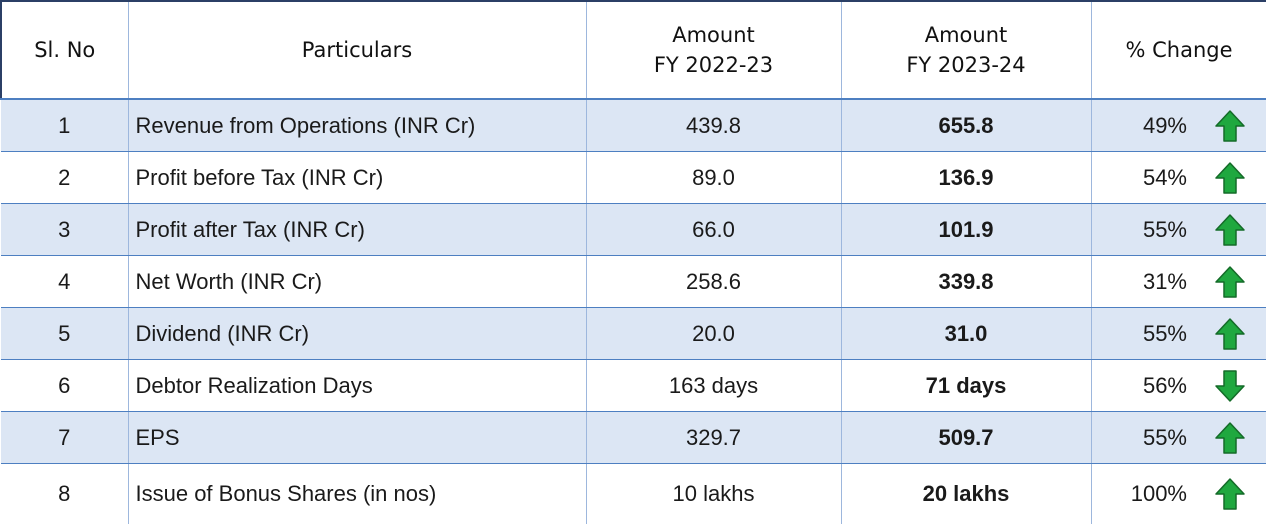 This screenshot has height=524, width=1266. I want to click on table-cell: 8, so click(64, 493).